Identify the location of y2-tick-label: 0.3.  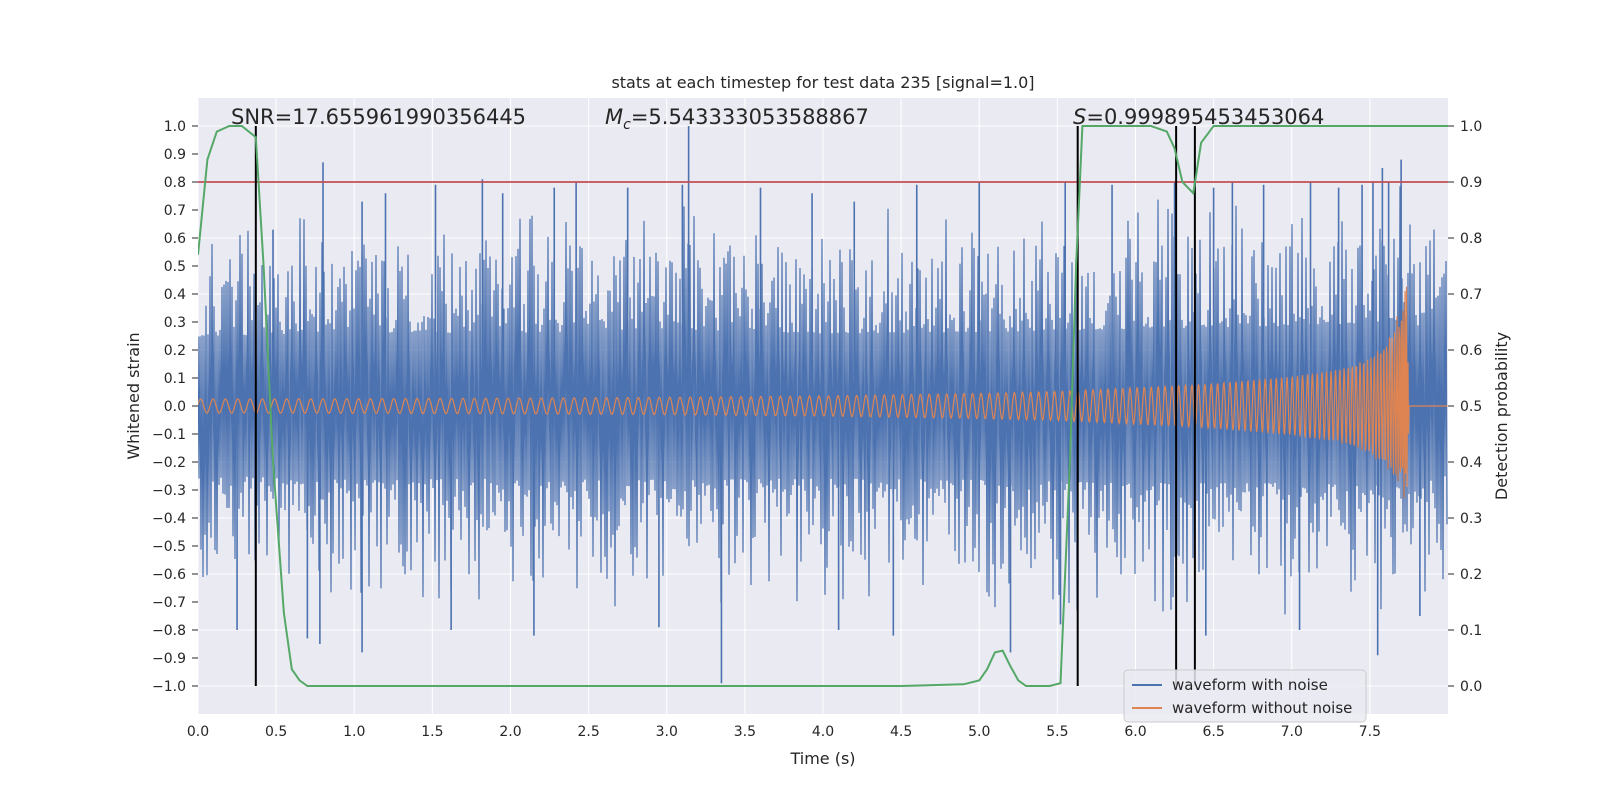
(1471, 519).